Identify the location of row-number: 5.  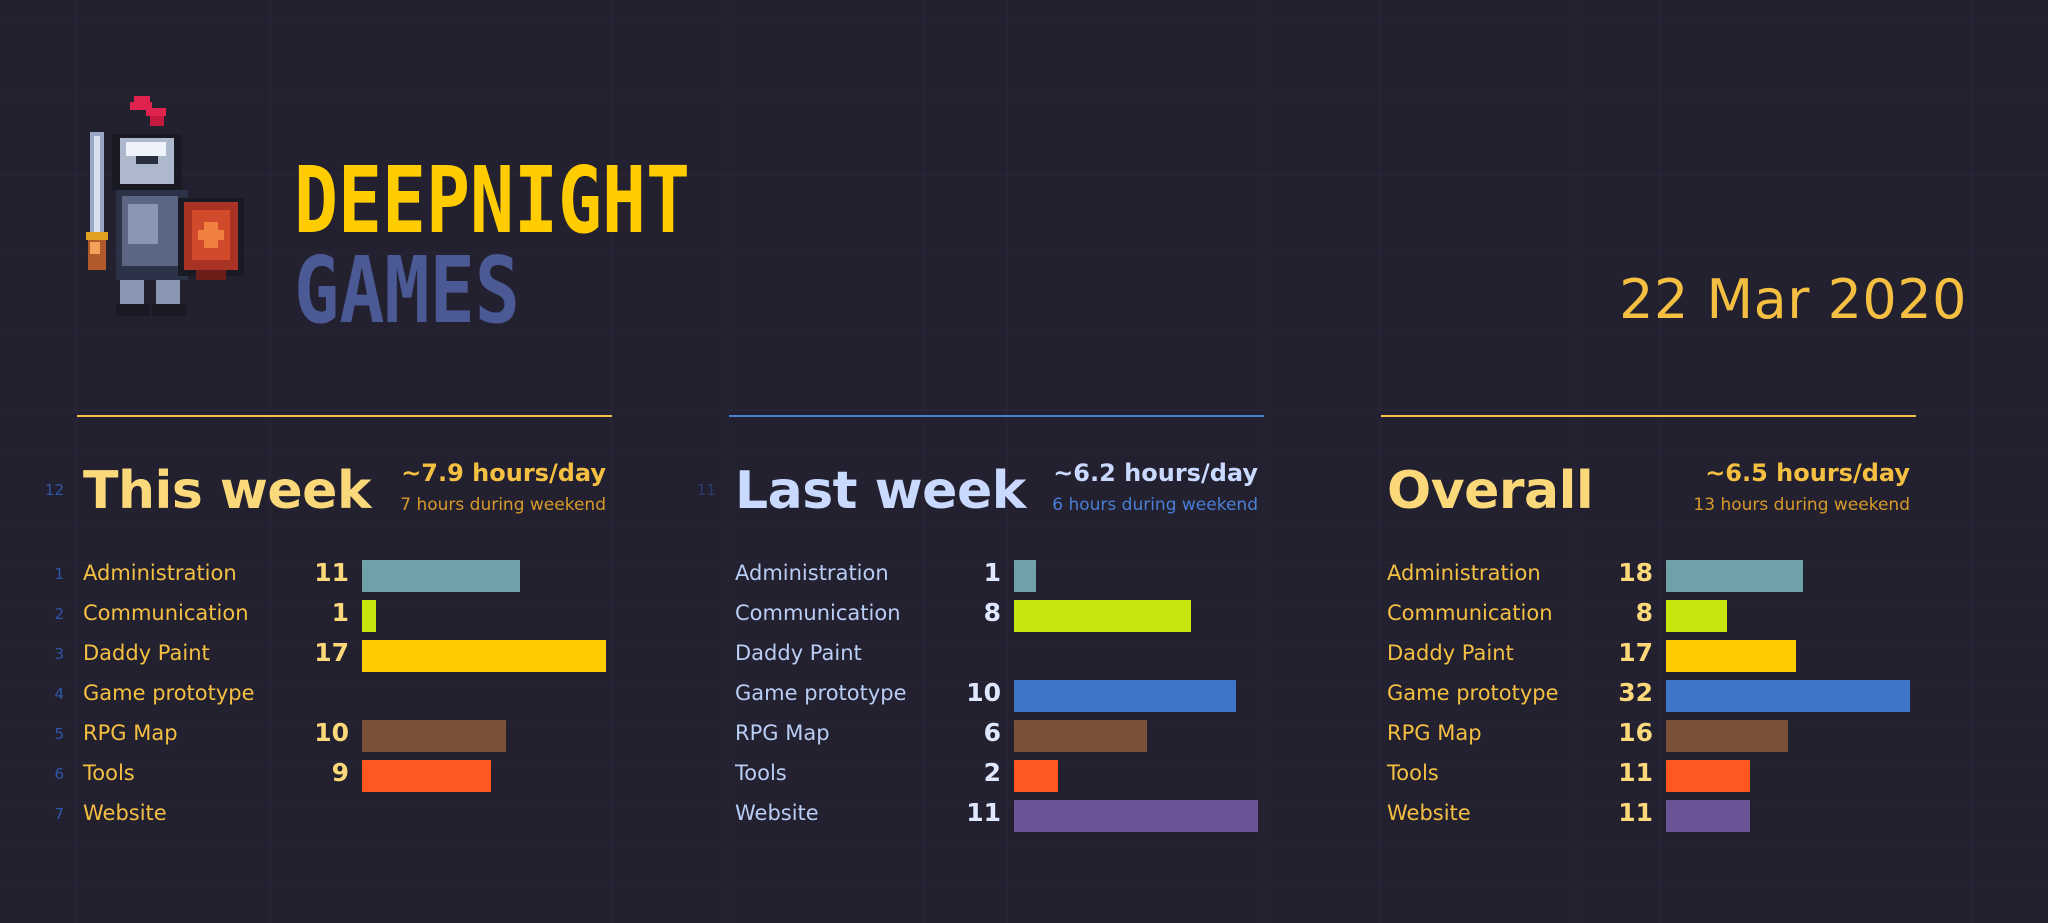
(59, 734).